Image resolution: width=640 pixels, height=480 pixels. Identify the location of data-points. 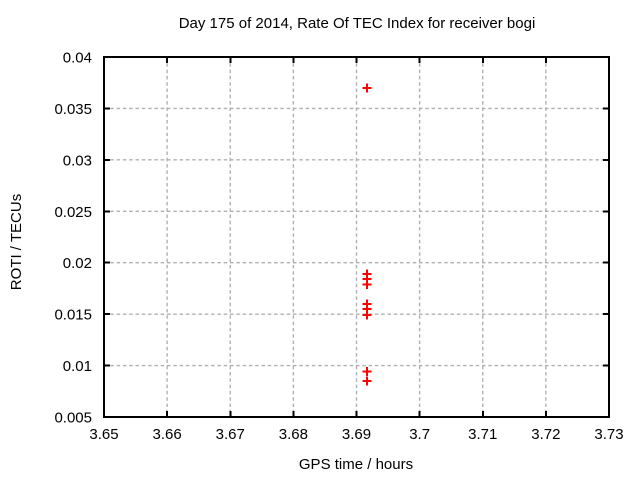
(367, 234).